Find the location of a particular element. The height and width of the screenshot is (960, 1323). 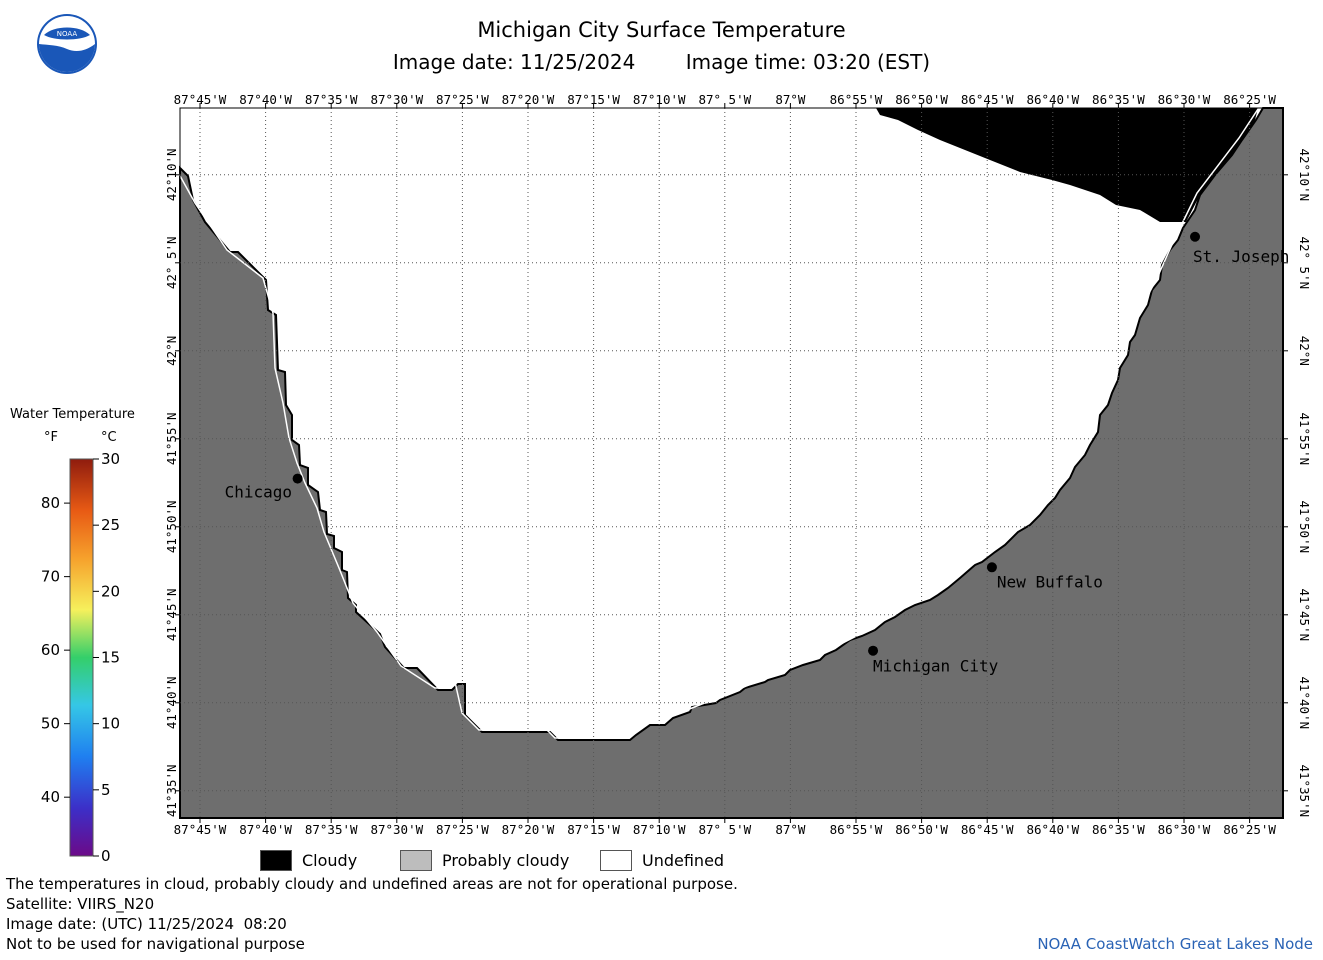

legend-title: Water Temperature is located at coordinates (72, 414).